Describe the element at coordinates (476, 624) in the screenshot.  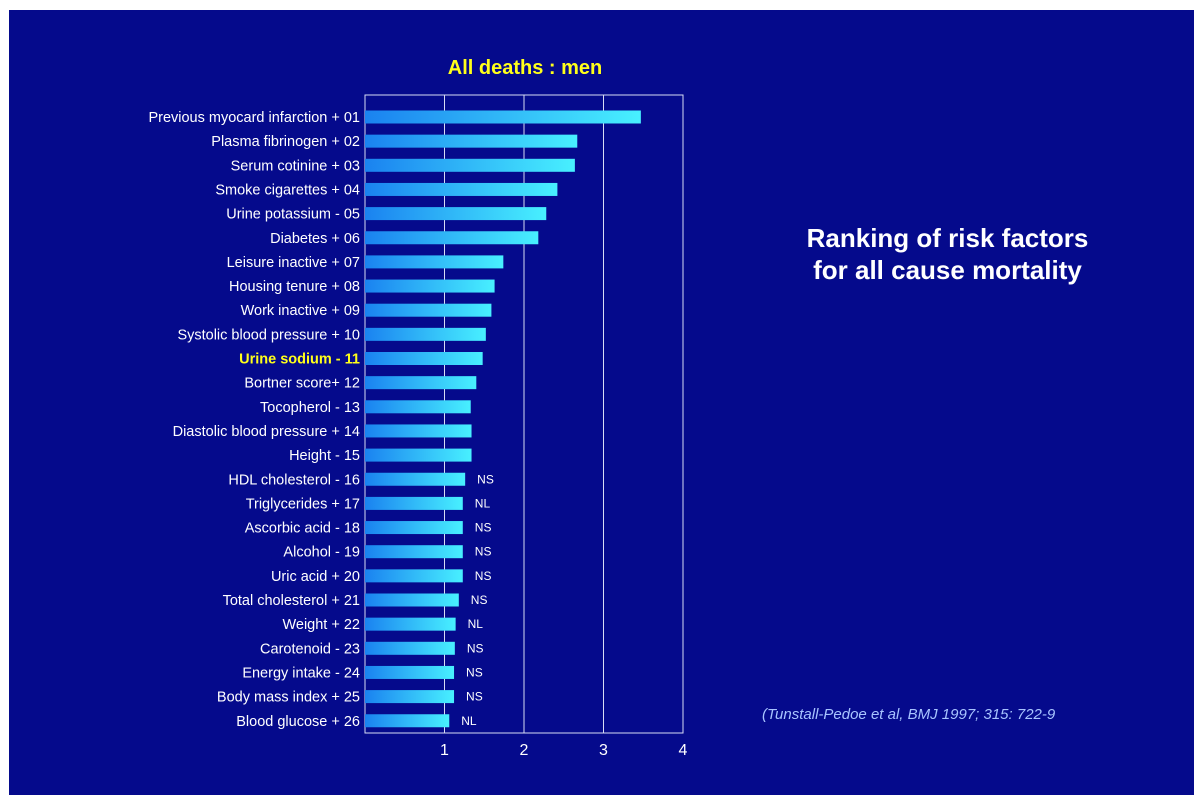
I see `significance-label-22: NL` at that location.